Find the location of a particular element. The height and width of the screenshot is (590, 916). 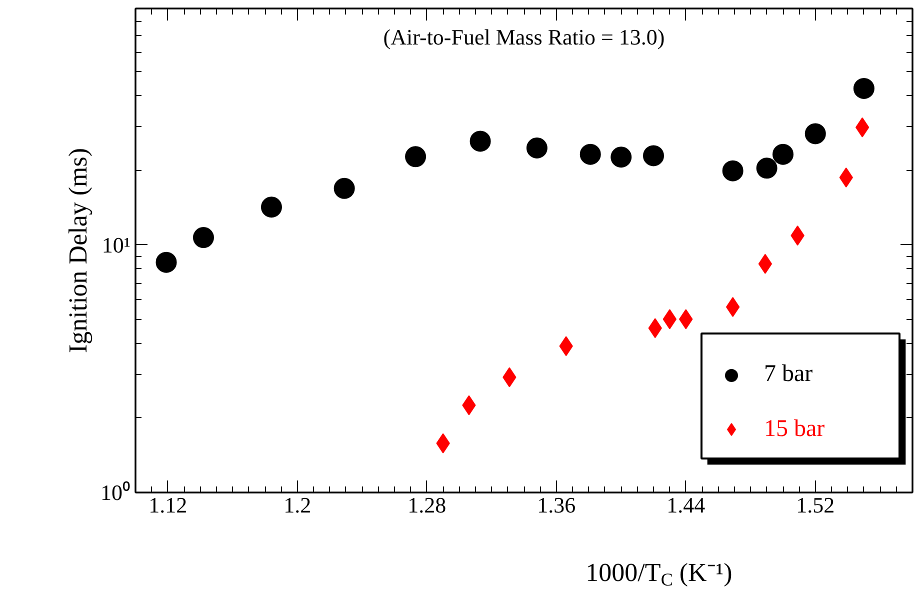

x-tick-label: 1.44 is located at coordinates (686, 505).